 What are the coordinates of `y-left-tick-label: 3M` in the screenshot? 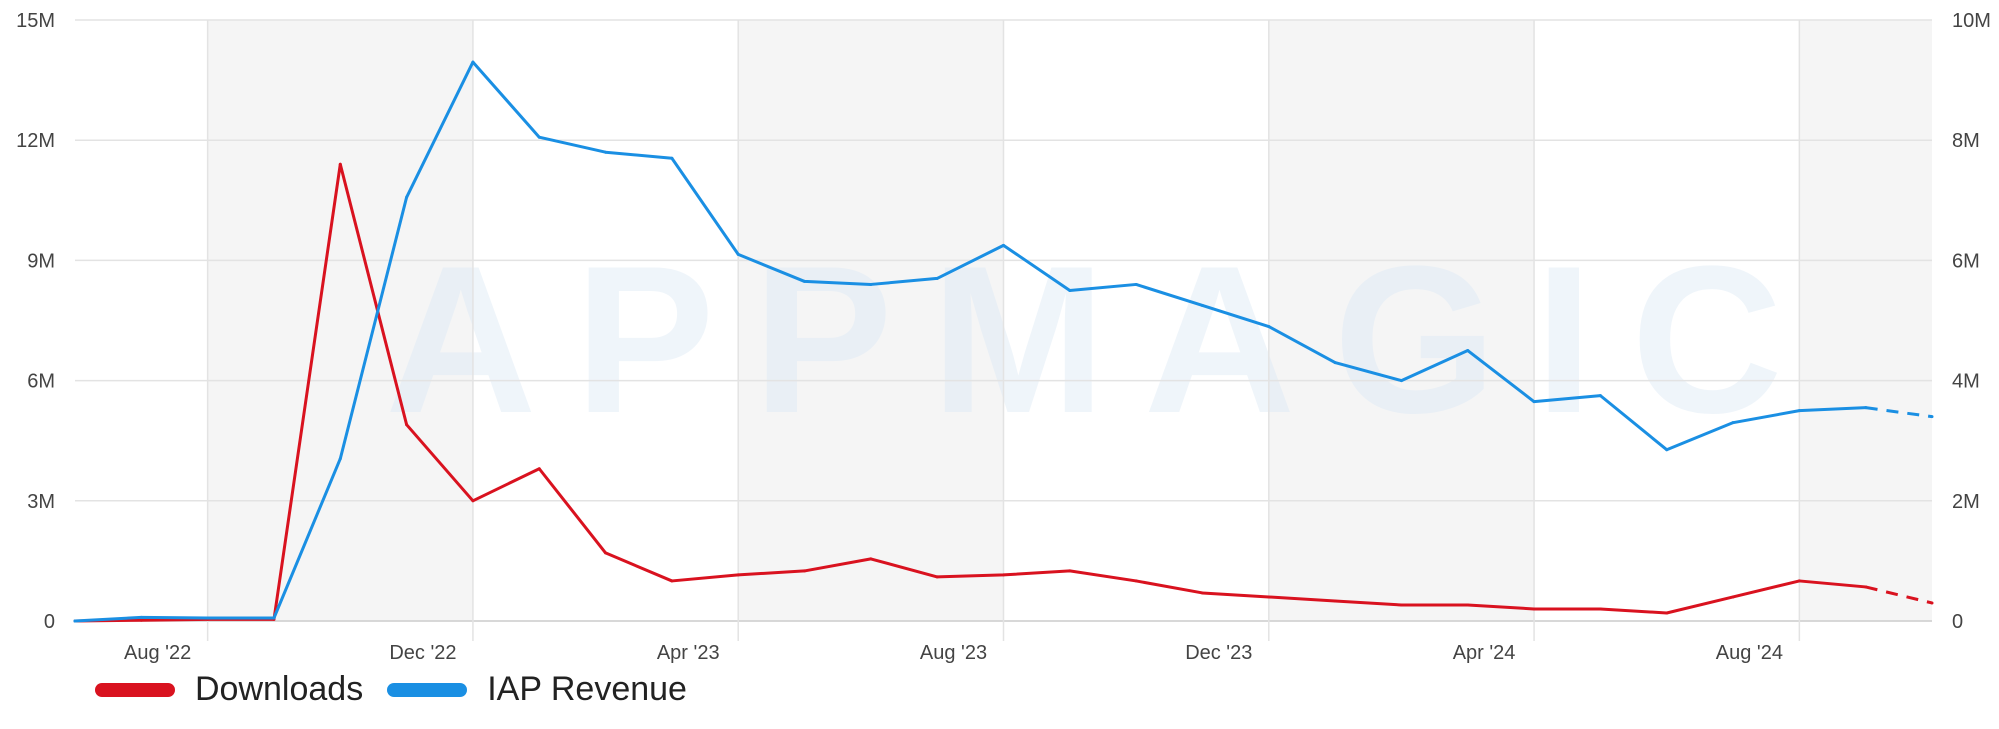 It's located at (41, 502).